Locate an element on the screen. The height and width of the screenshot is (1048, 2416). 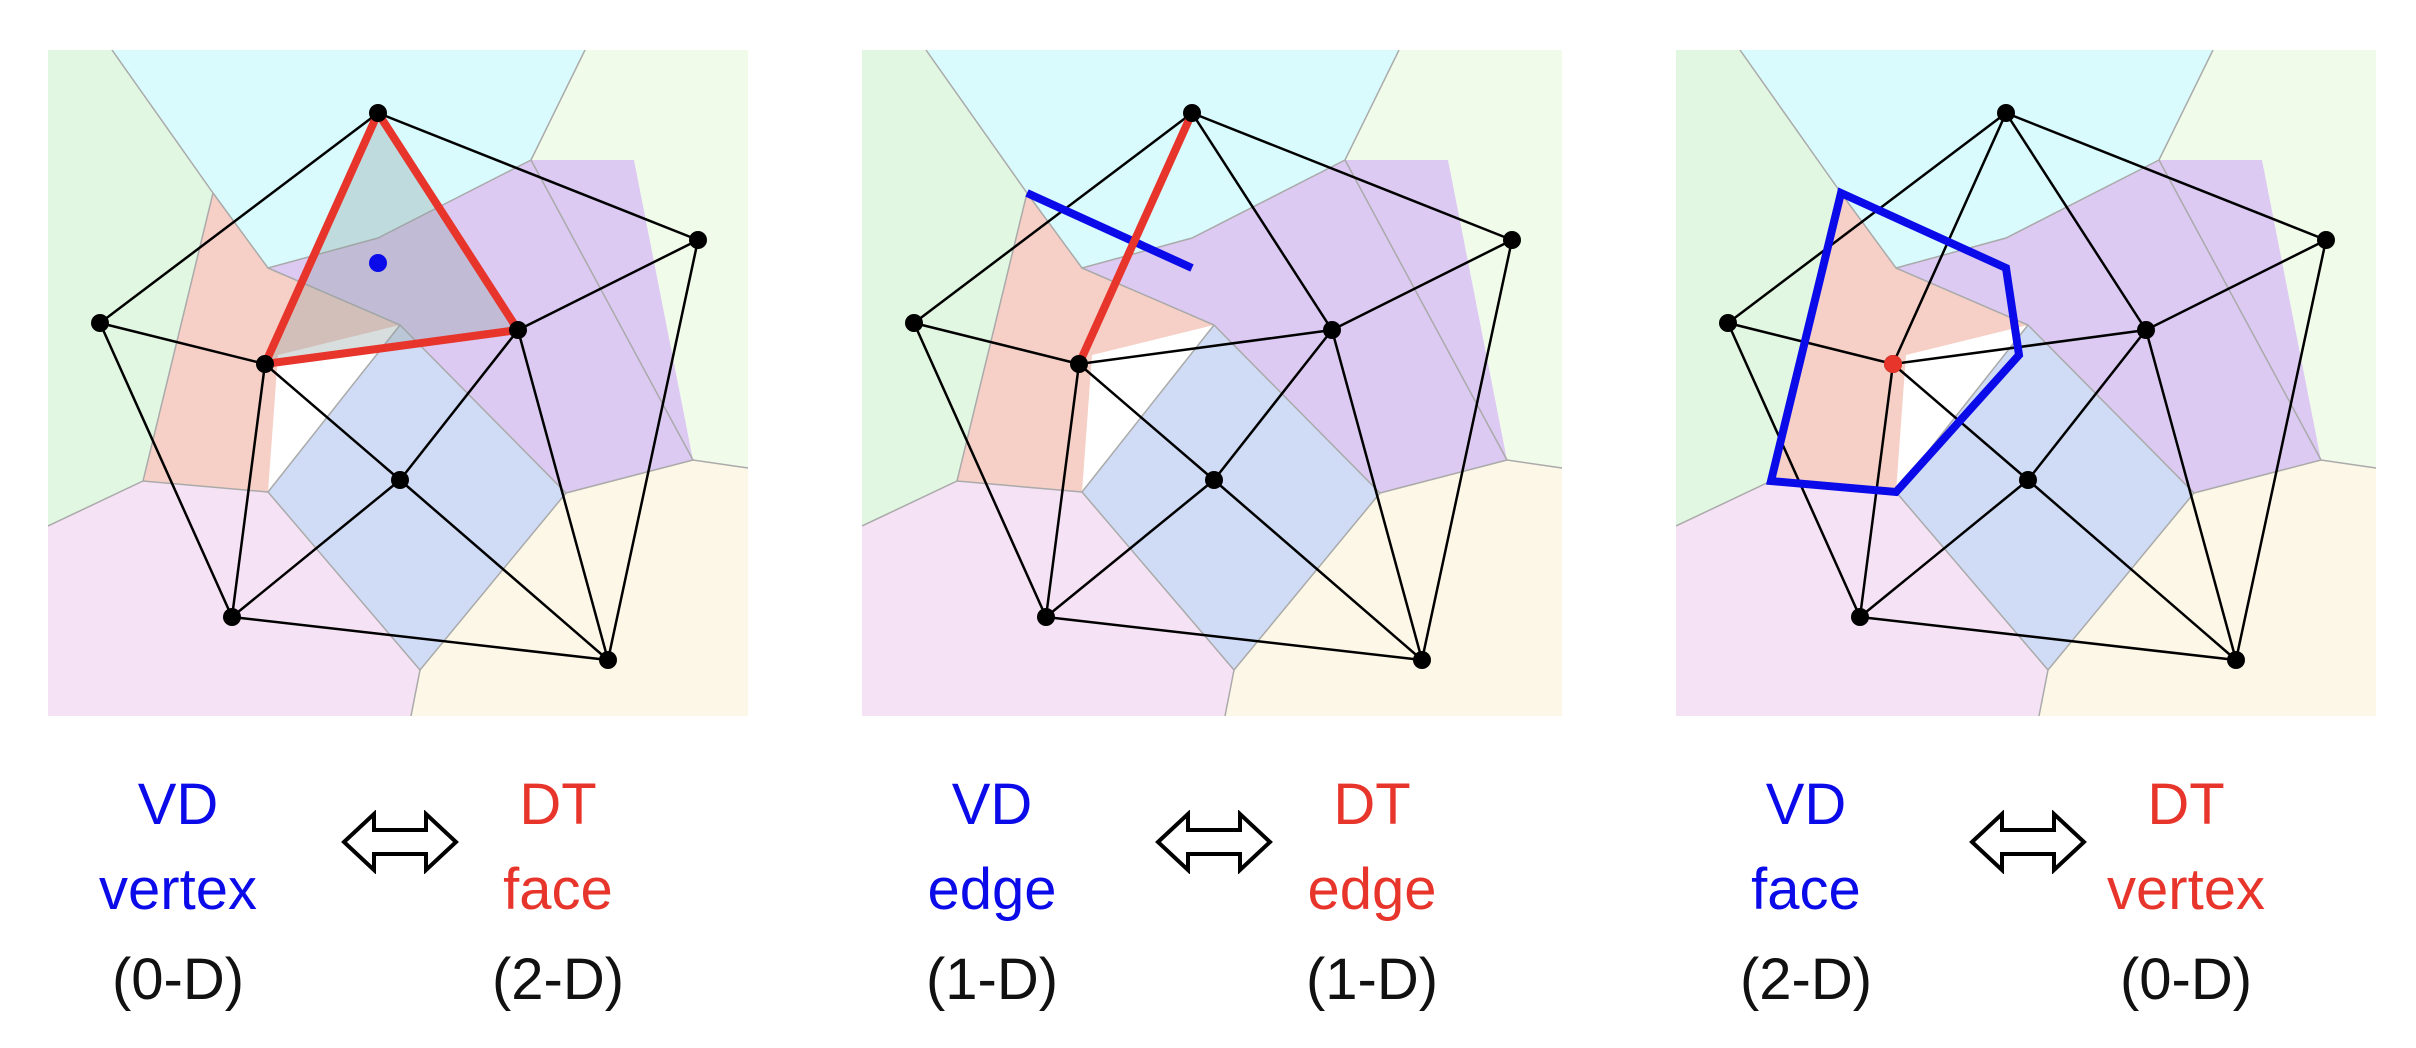
dt-face-highlight is located at coordinates (391, 238).